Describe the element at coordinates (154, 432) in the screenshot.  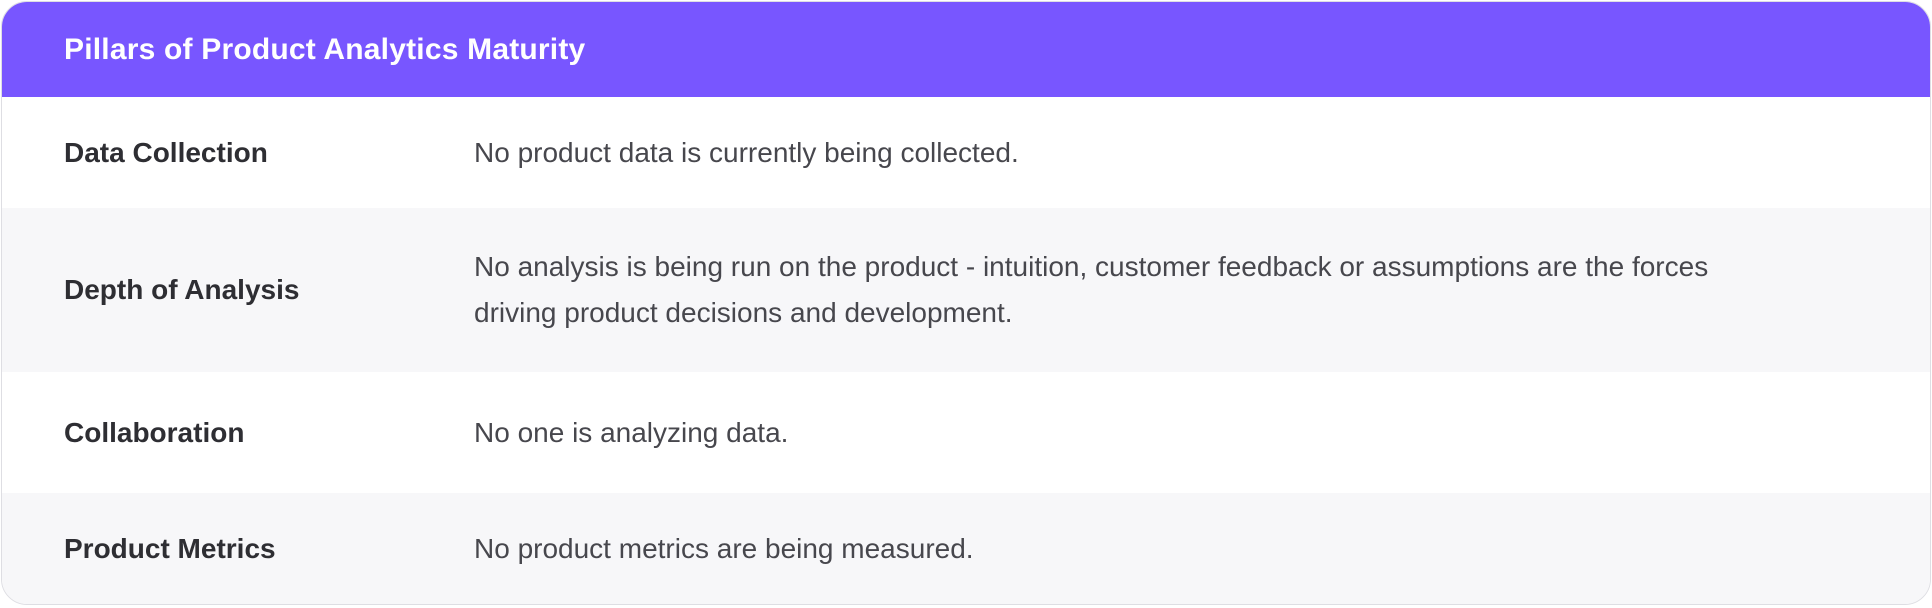
I see `pillar-label-collaboration: Collaboration` at that location.